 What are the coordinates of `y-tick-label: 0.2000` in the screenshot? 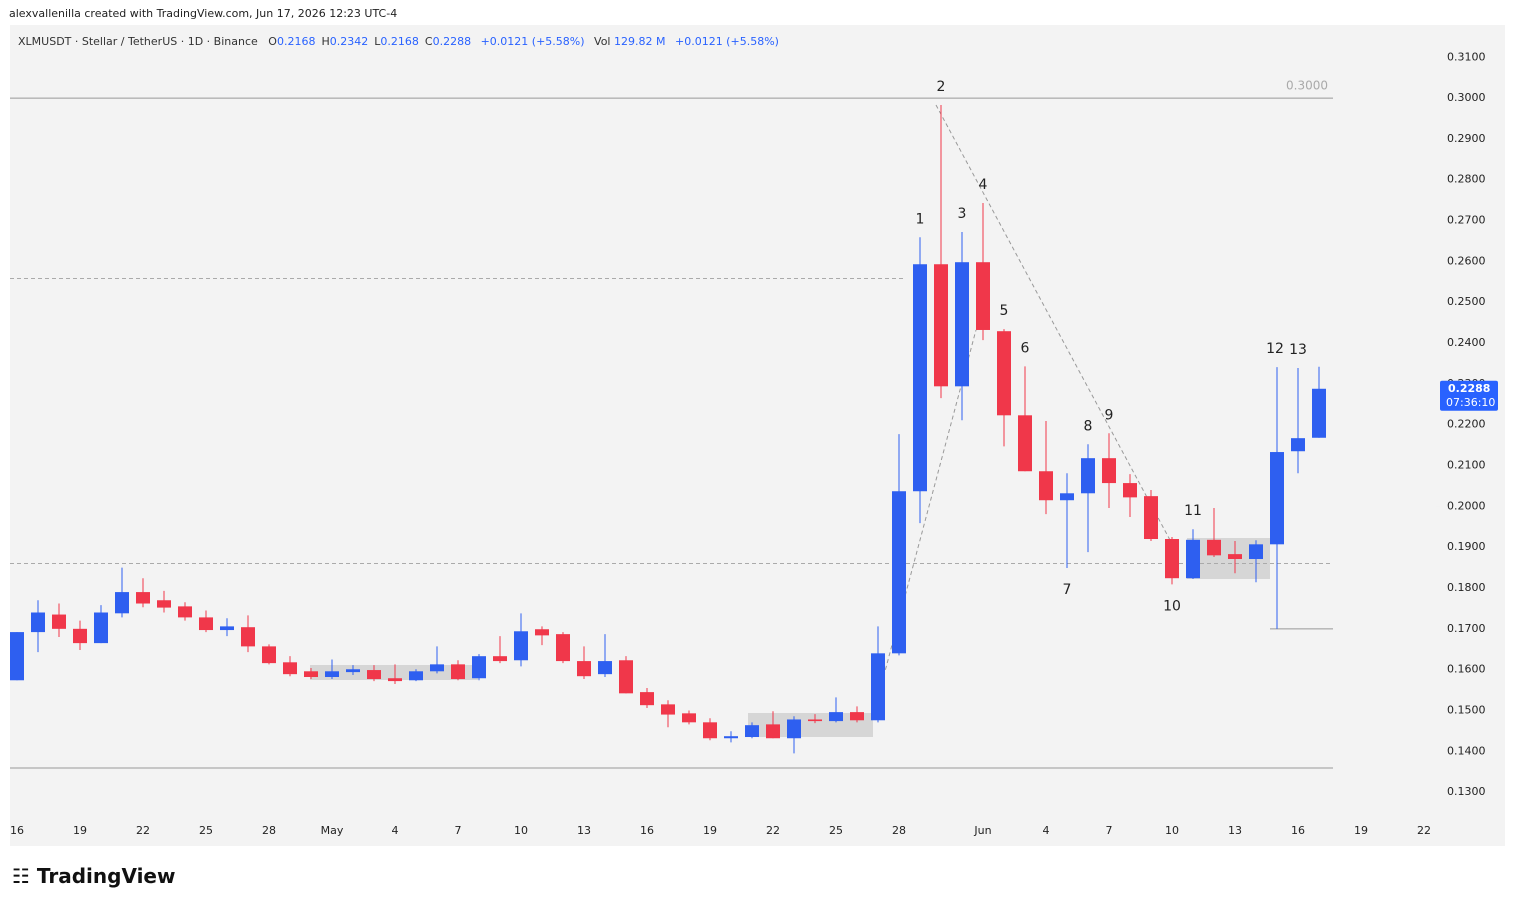 It's located at (1466, 505).